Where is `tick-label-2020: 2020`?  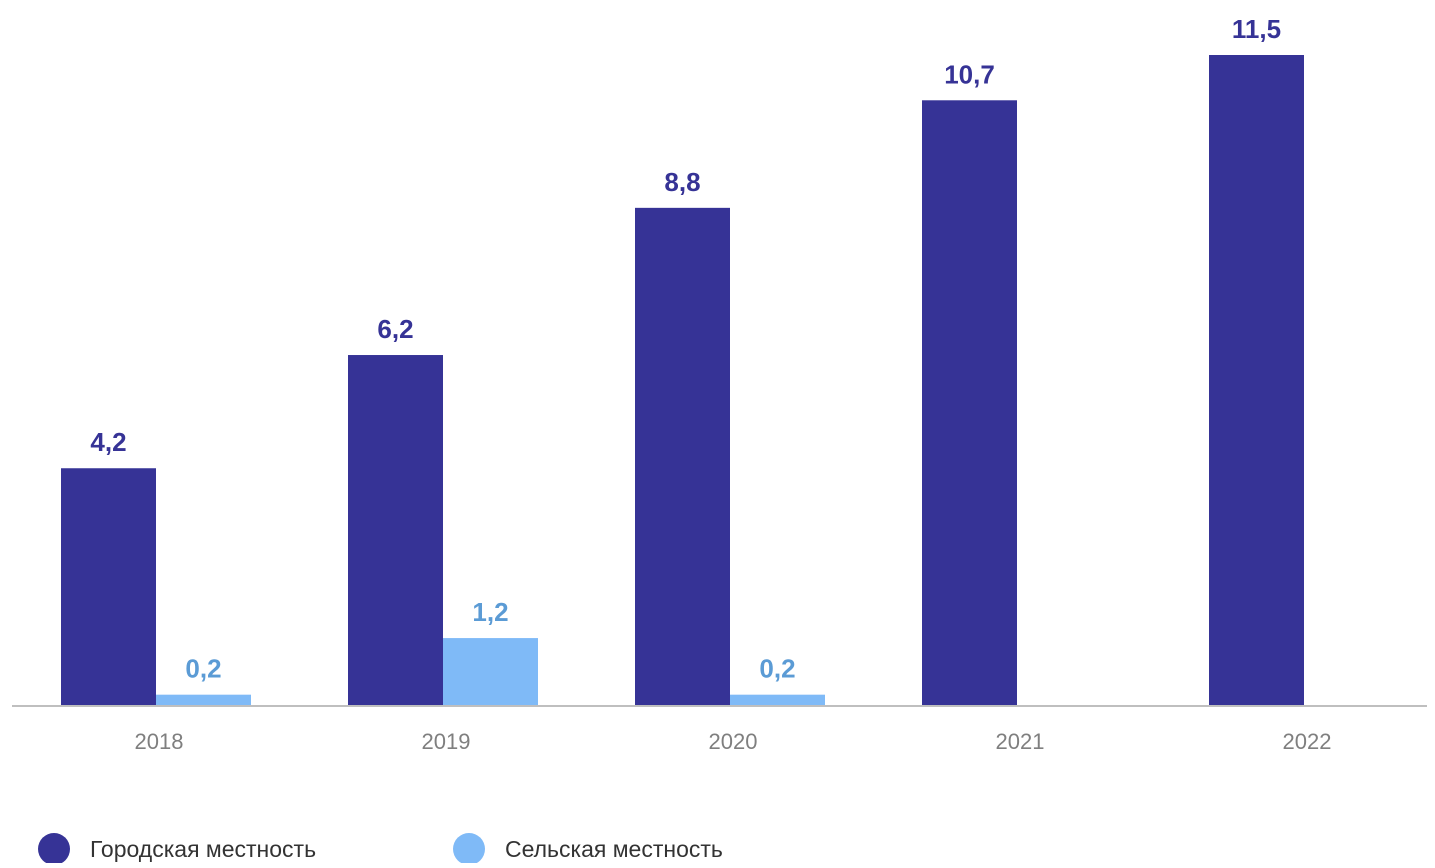
tick-label-2020: 2020 is located at coordinates (733, 741).